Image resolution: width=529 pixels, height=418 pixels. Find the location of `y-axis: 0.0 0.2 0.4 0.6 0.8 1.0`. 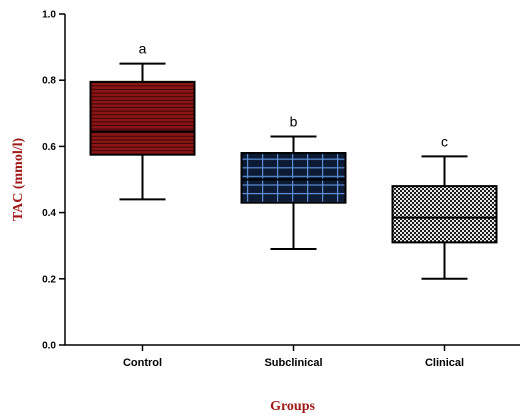

y-axis: 0.0 0.2 0.4 0.6 0.8 1.0 is located at coordinates (54, 181).